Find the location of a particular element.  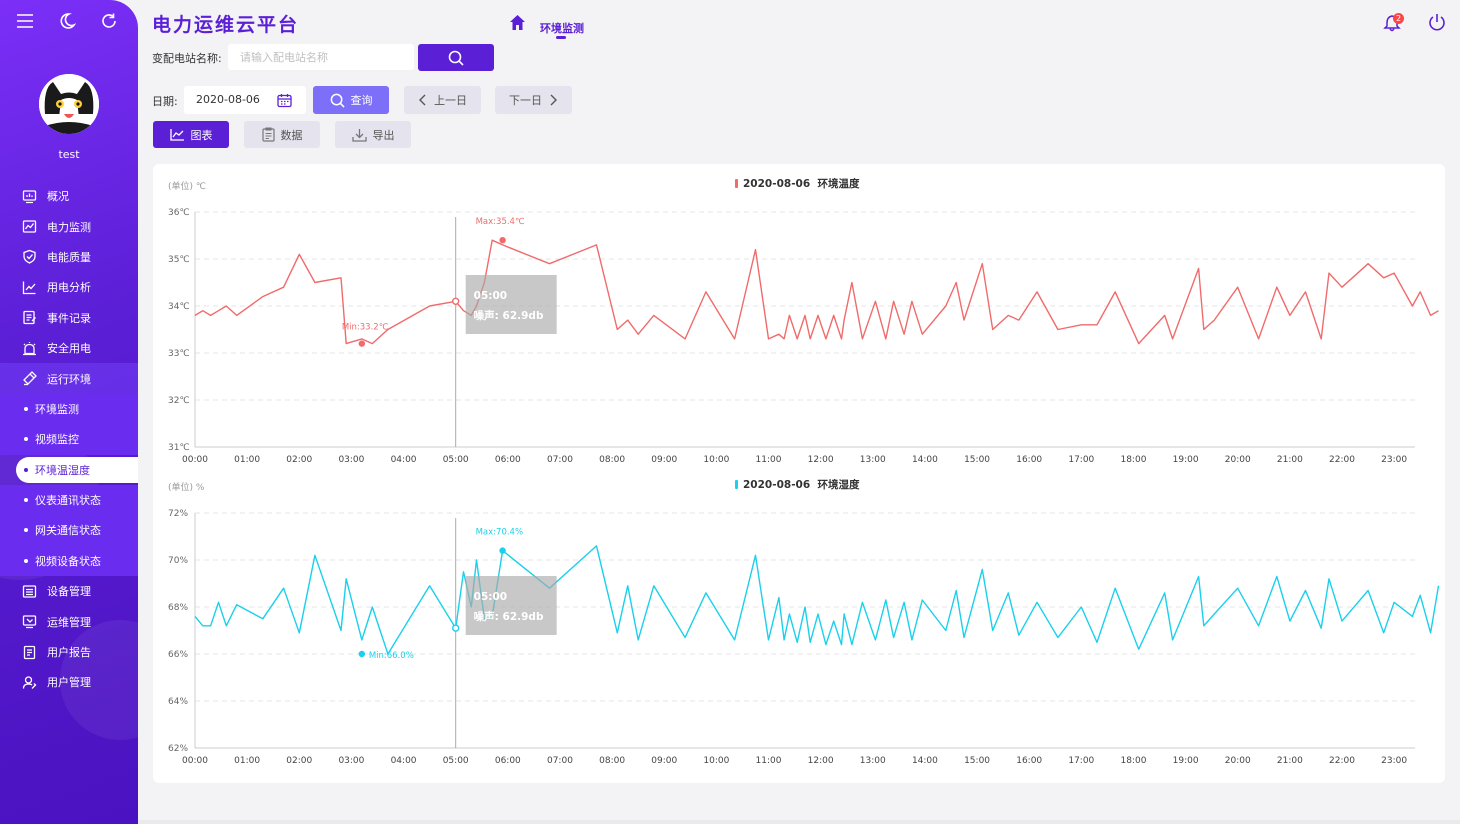

sidebar-item-label: 用户报告 is located at coordinates (69, 653).